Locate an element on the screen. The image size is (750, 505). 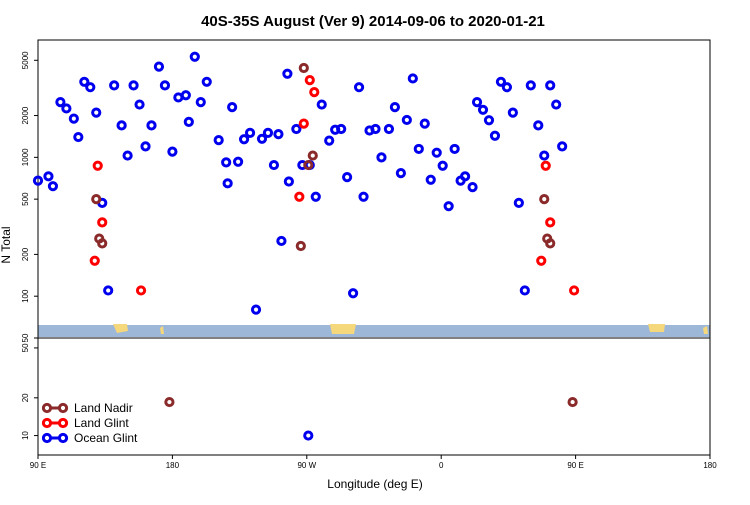
y-tick-label: 5000 is located at coordinates (25, 60).